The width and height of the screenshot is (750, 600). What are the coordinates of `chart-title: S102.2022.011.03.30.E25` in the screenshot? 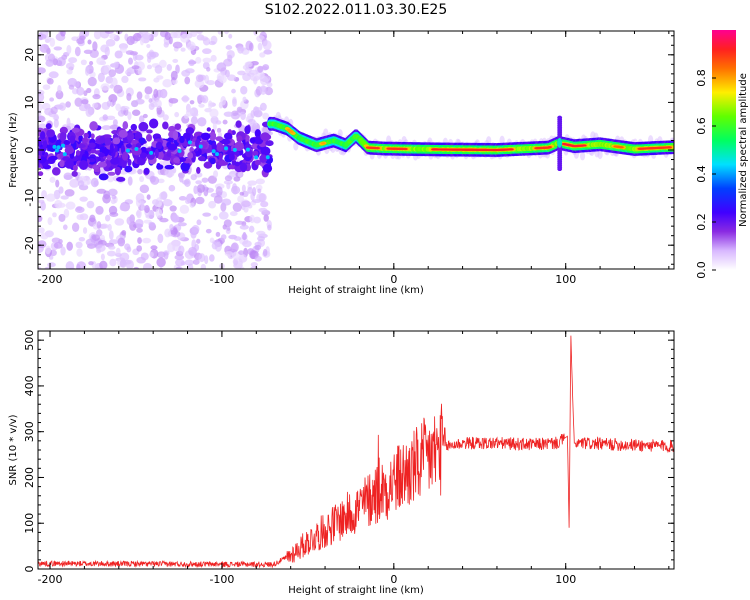 It's located at (356, 10).